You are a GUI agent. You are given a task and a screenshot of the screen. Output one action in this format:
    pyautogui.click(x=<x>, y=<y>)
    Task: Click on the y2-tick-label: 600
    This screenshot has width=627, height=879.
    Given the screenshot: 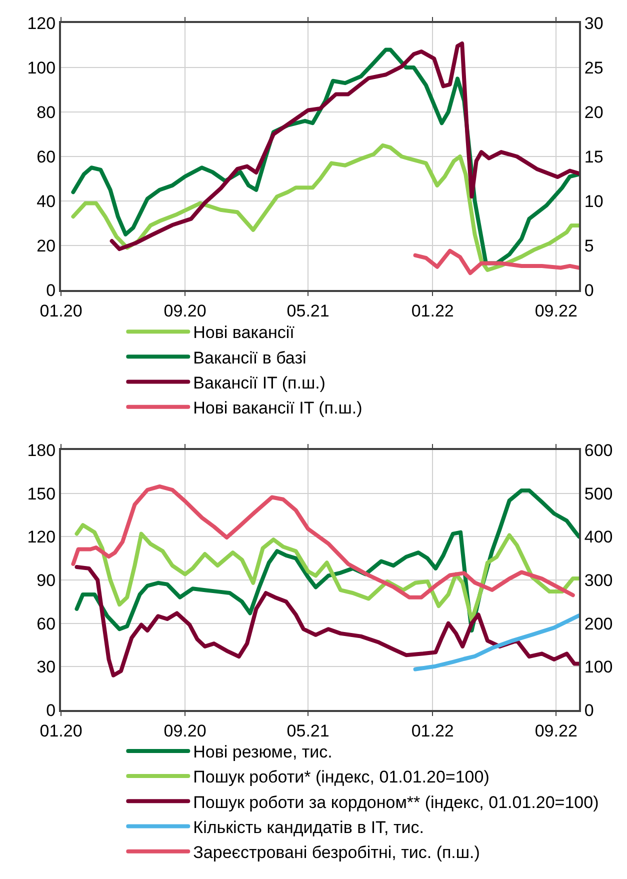 What is the action you would take?
    pyautogui.click(x=598, y=450)
    